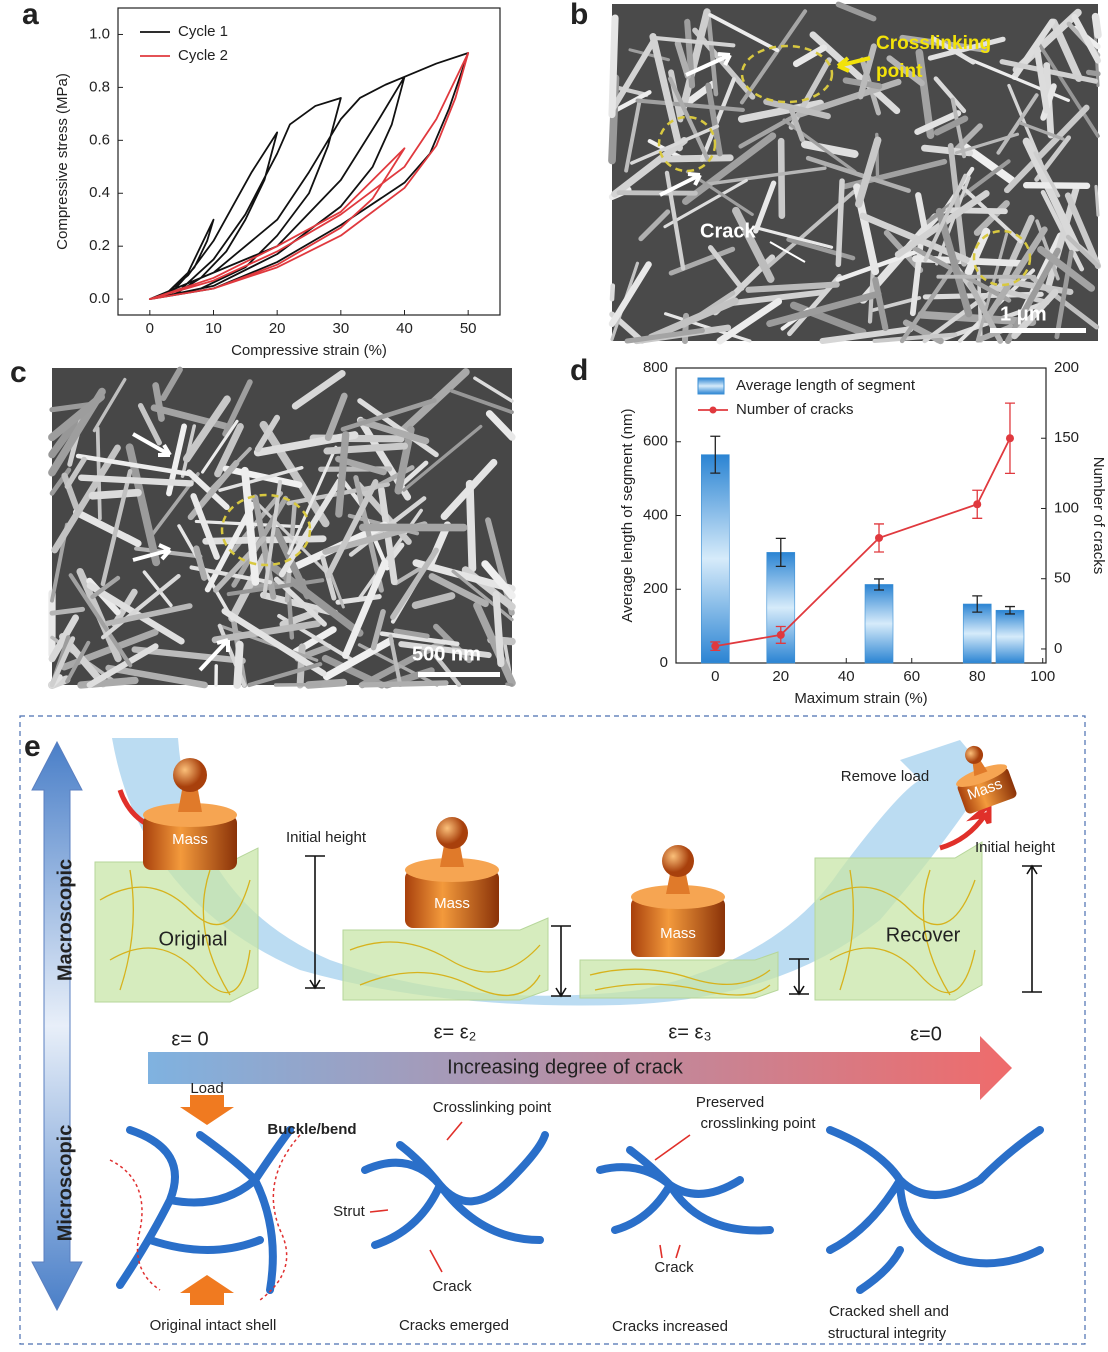 This screenshot has width=1108, height=1352. Describe the element at coordinates (99, 298) in the screenshot. I see `y-tick-label: 0.0` at that location.